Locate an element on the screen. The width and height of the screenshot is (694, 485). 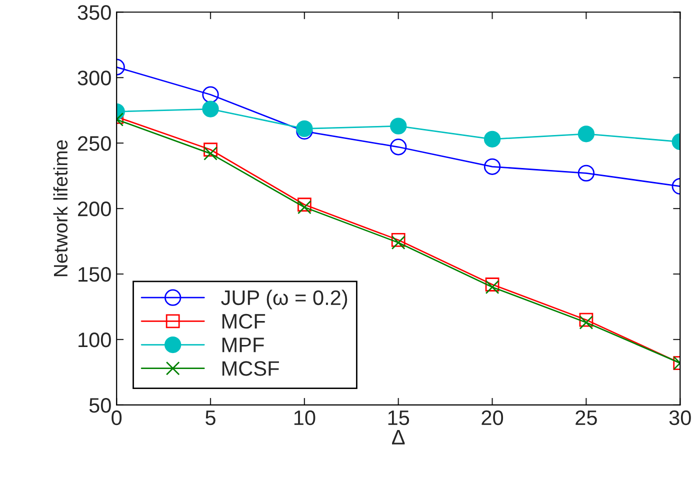
x-axis-title: Δ is located at coordinates (398, 437).